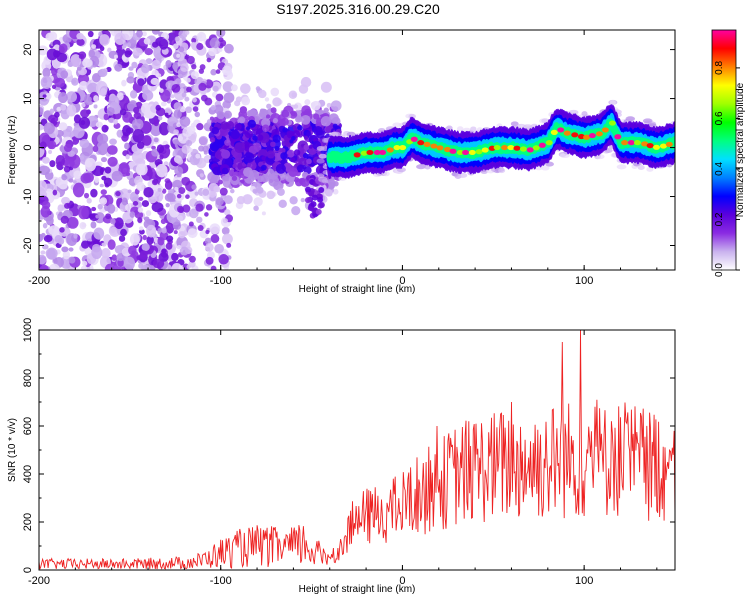 The image size is (750, 600). Describe the element at coordinates (39, 581) in the screenshot. I see `snr-xtick-label: -200` at that location.